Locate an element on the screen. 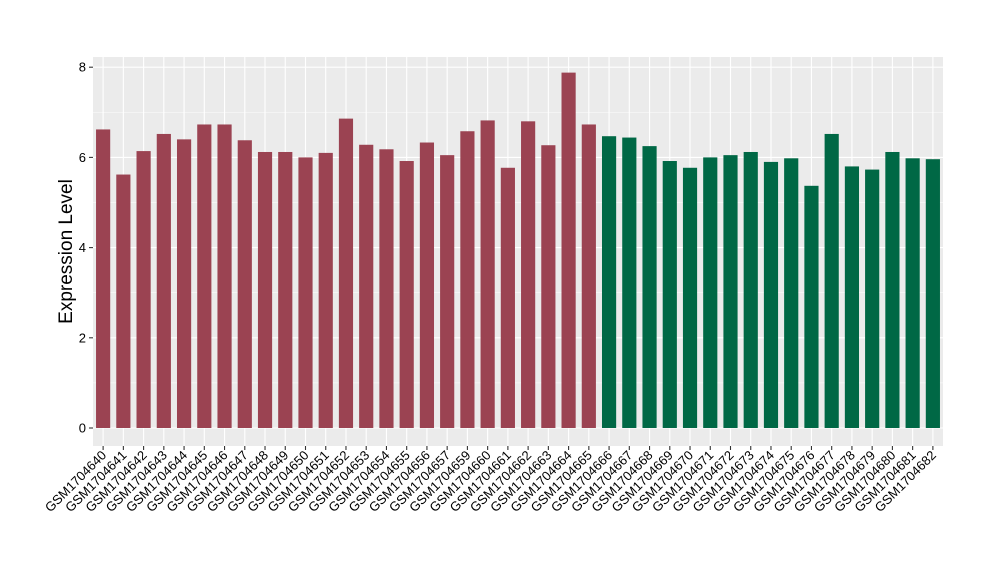  y-tick-label: 8 is located at coordinates (82, 67).